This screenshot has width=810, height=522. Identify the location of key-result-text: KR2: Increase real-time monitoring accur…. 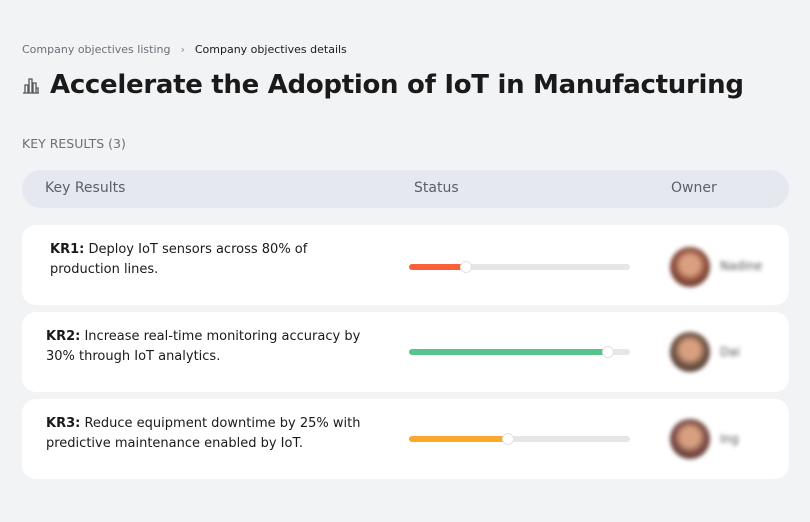
(206, 347).